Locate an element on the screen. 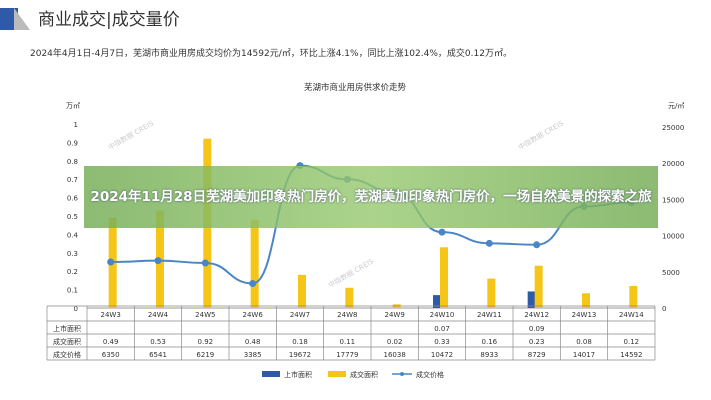 The image size is (711, 400). data-label: 0.11 is located at coordinates (348, 342).